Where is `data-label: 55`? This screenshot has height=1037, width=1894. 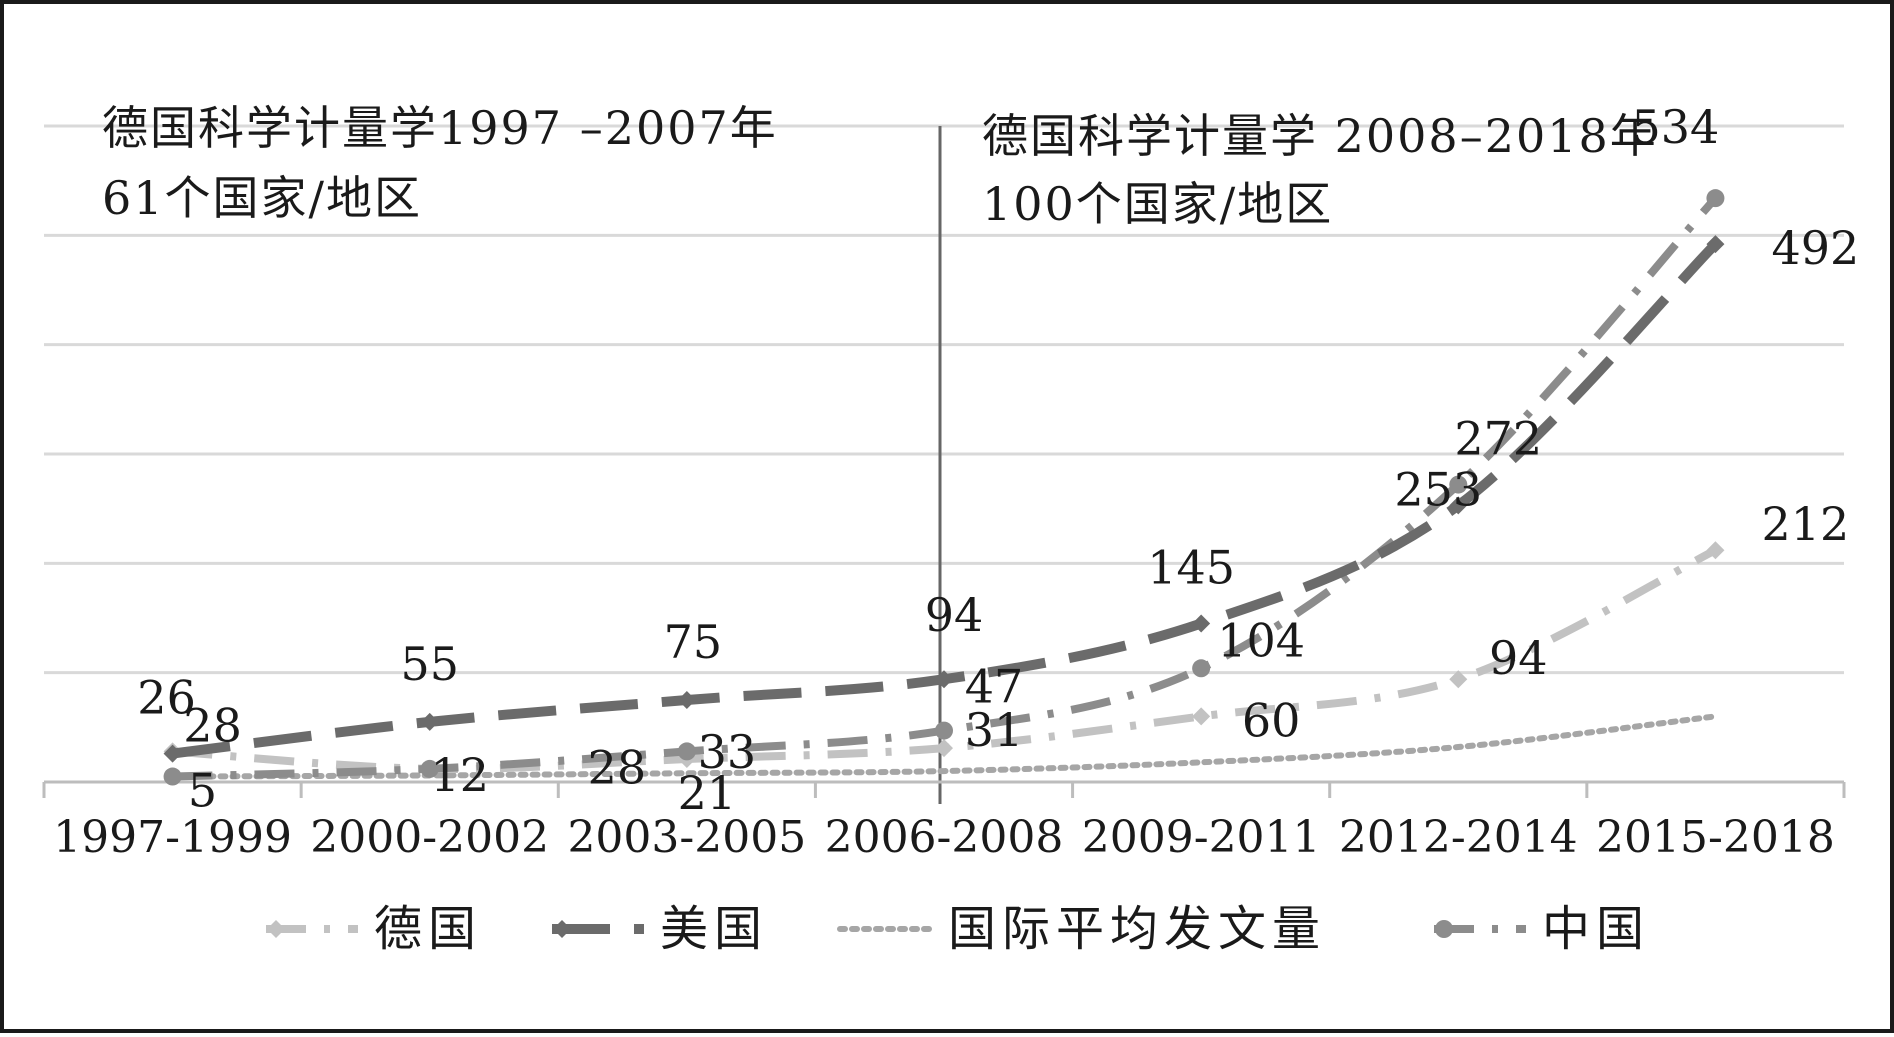
data-label: 55 is located at coordinates (429, 664).